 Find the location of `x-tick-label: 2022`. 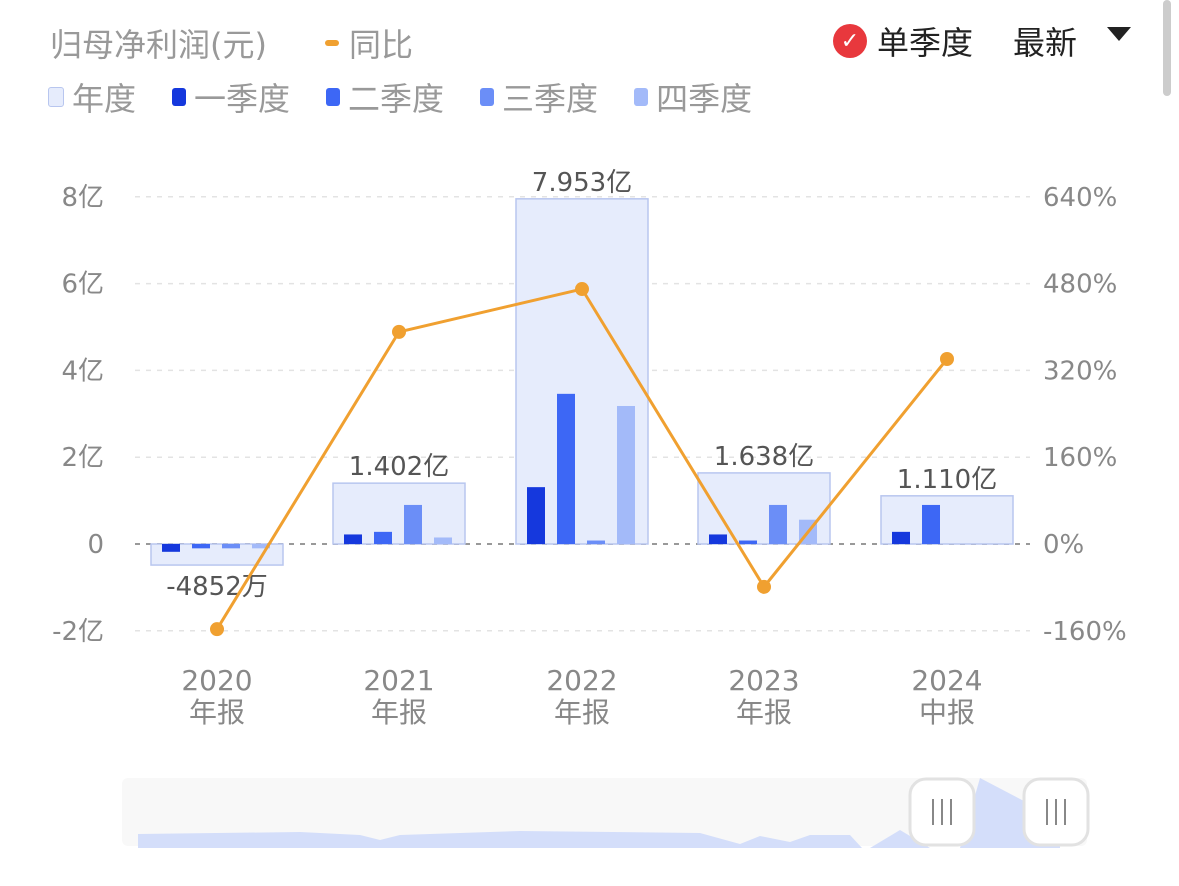

x-tick-label: 2022 is located at coordinates (581, 680).